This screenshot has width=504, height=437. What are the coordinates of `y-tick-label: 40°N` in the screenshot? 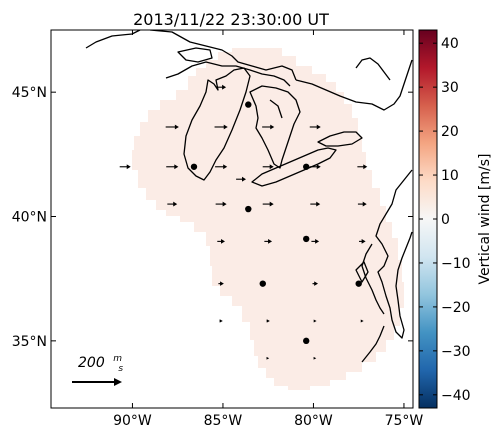 It's located at (29, 218).